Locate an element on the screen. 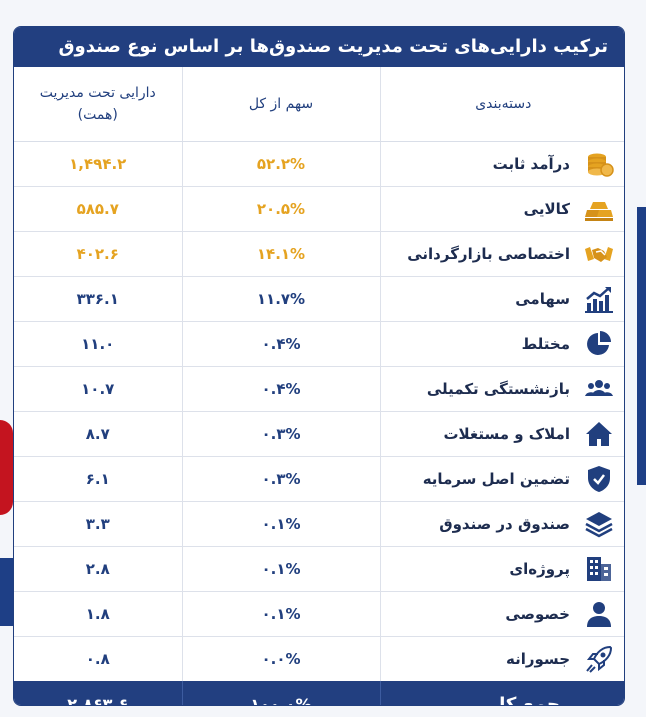 This screenshot has height=717, width=646. pie-chart-icon is located at coordinates (599, 344).